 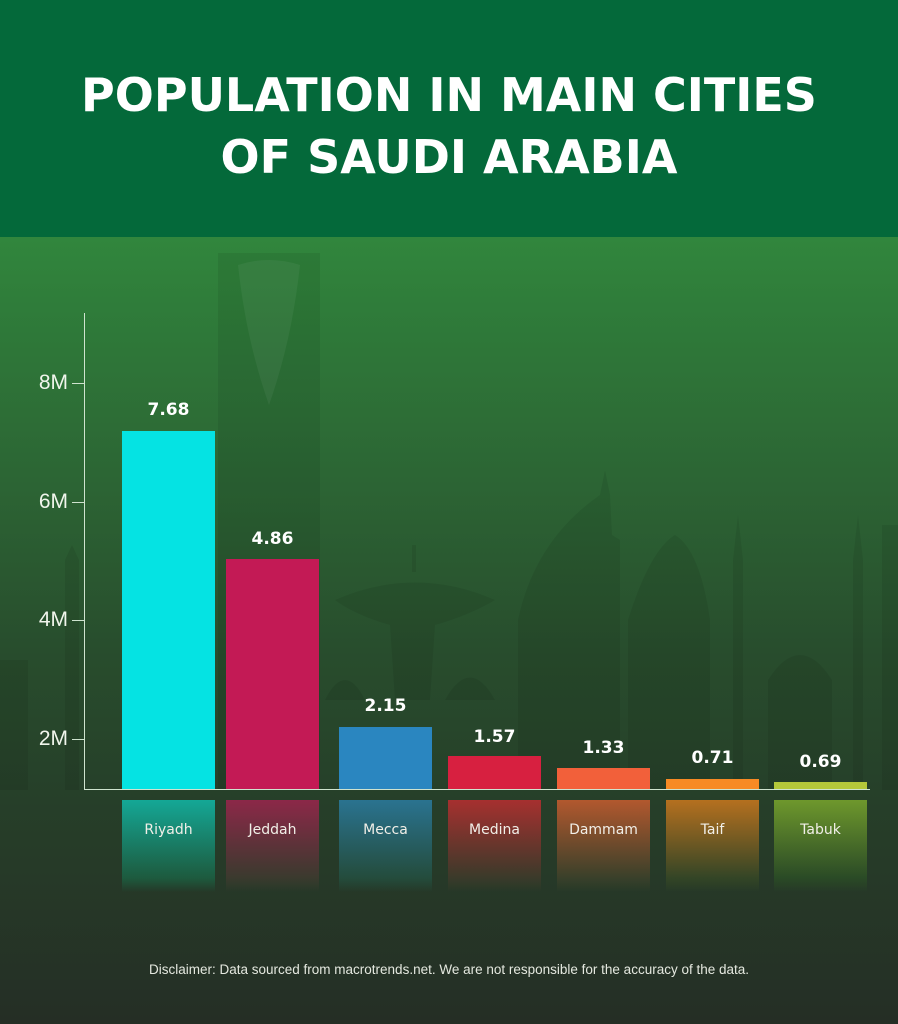 I want to click on category-label-mecca: Mecca, so click(x=385, y=846).